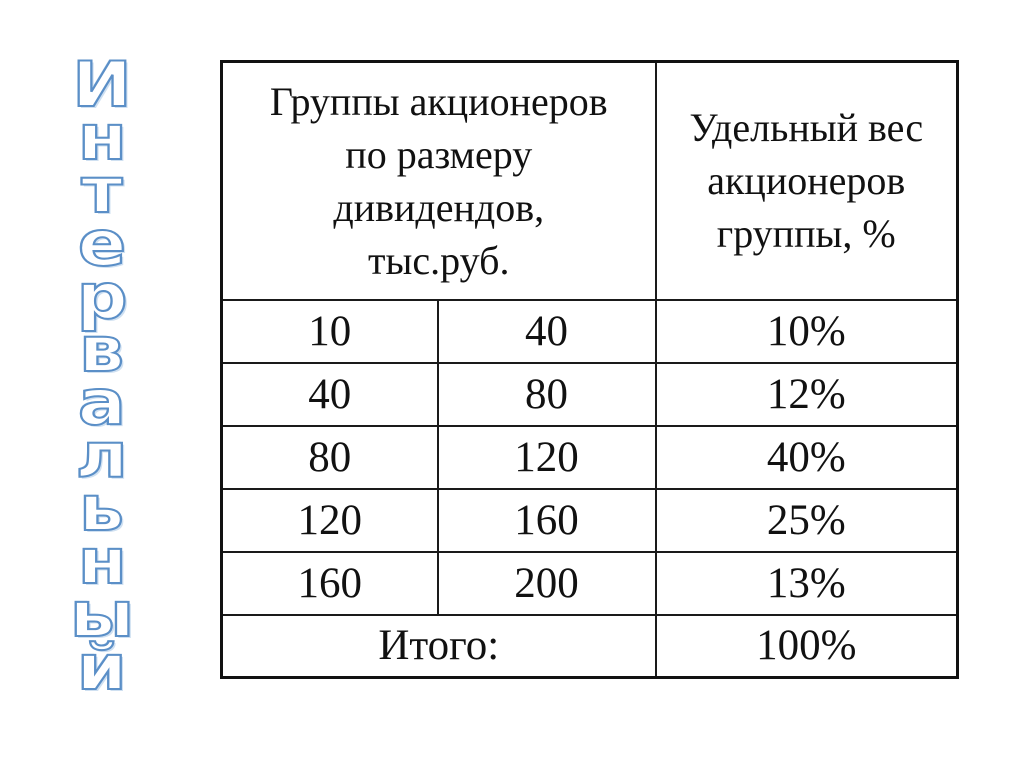 Image resolution: width=1024 pixels, height=768 pixels. I want to click on title-letter: И, so click(102, 84).